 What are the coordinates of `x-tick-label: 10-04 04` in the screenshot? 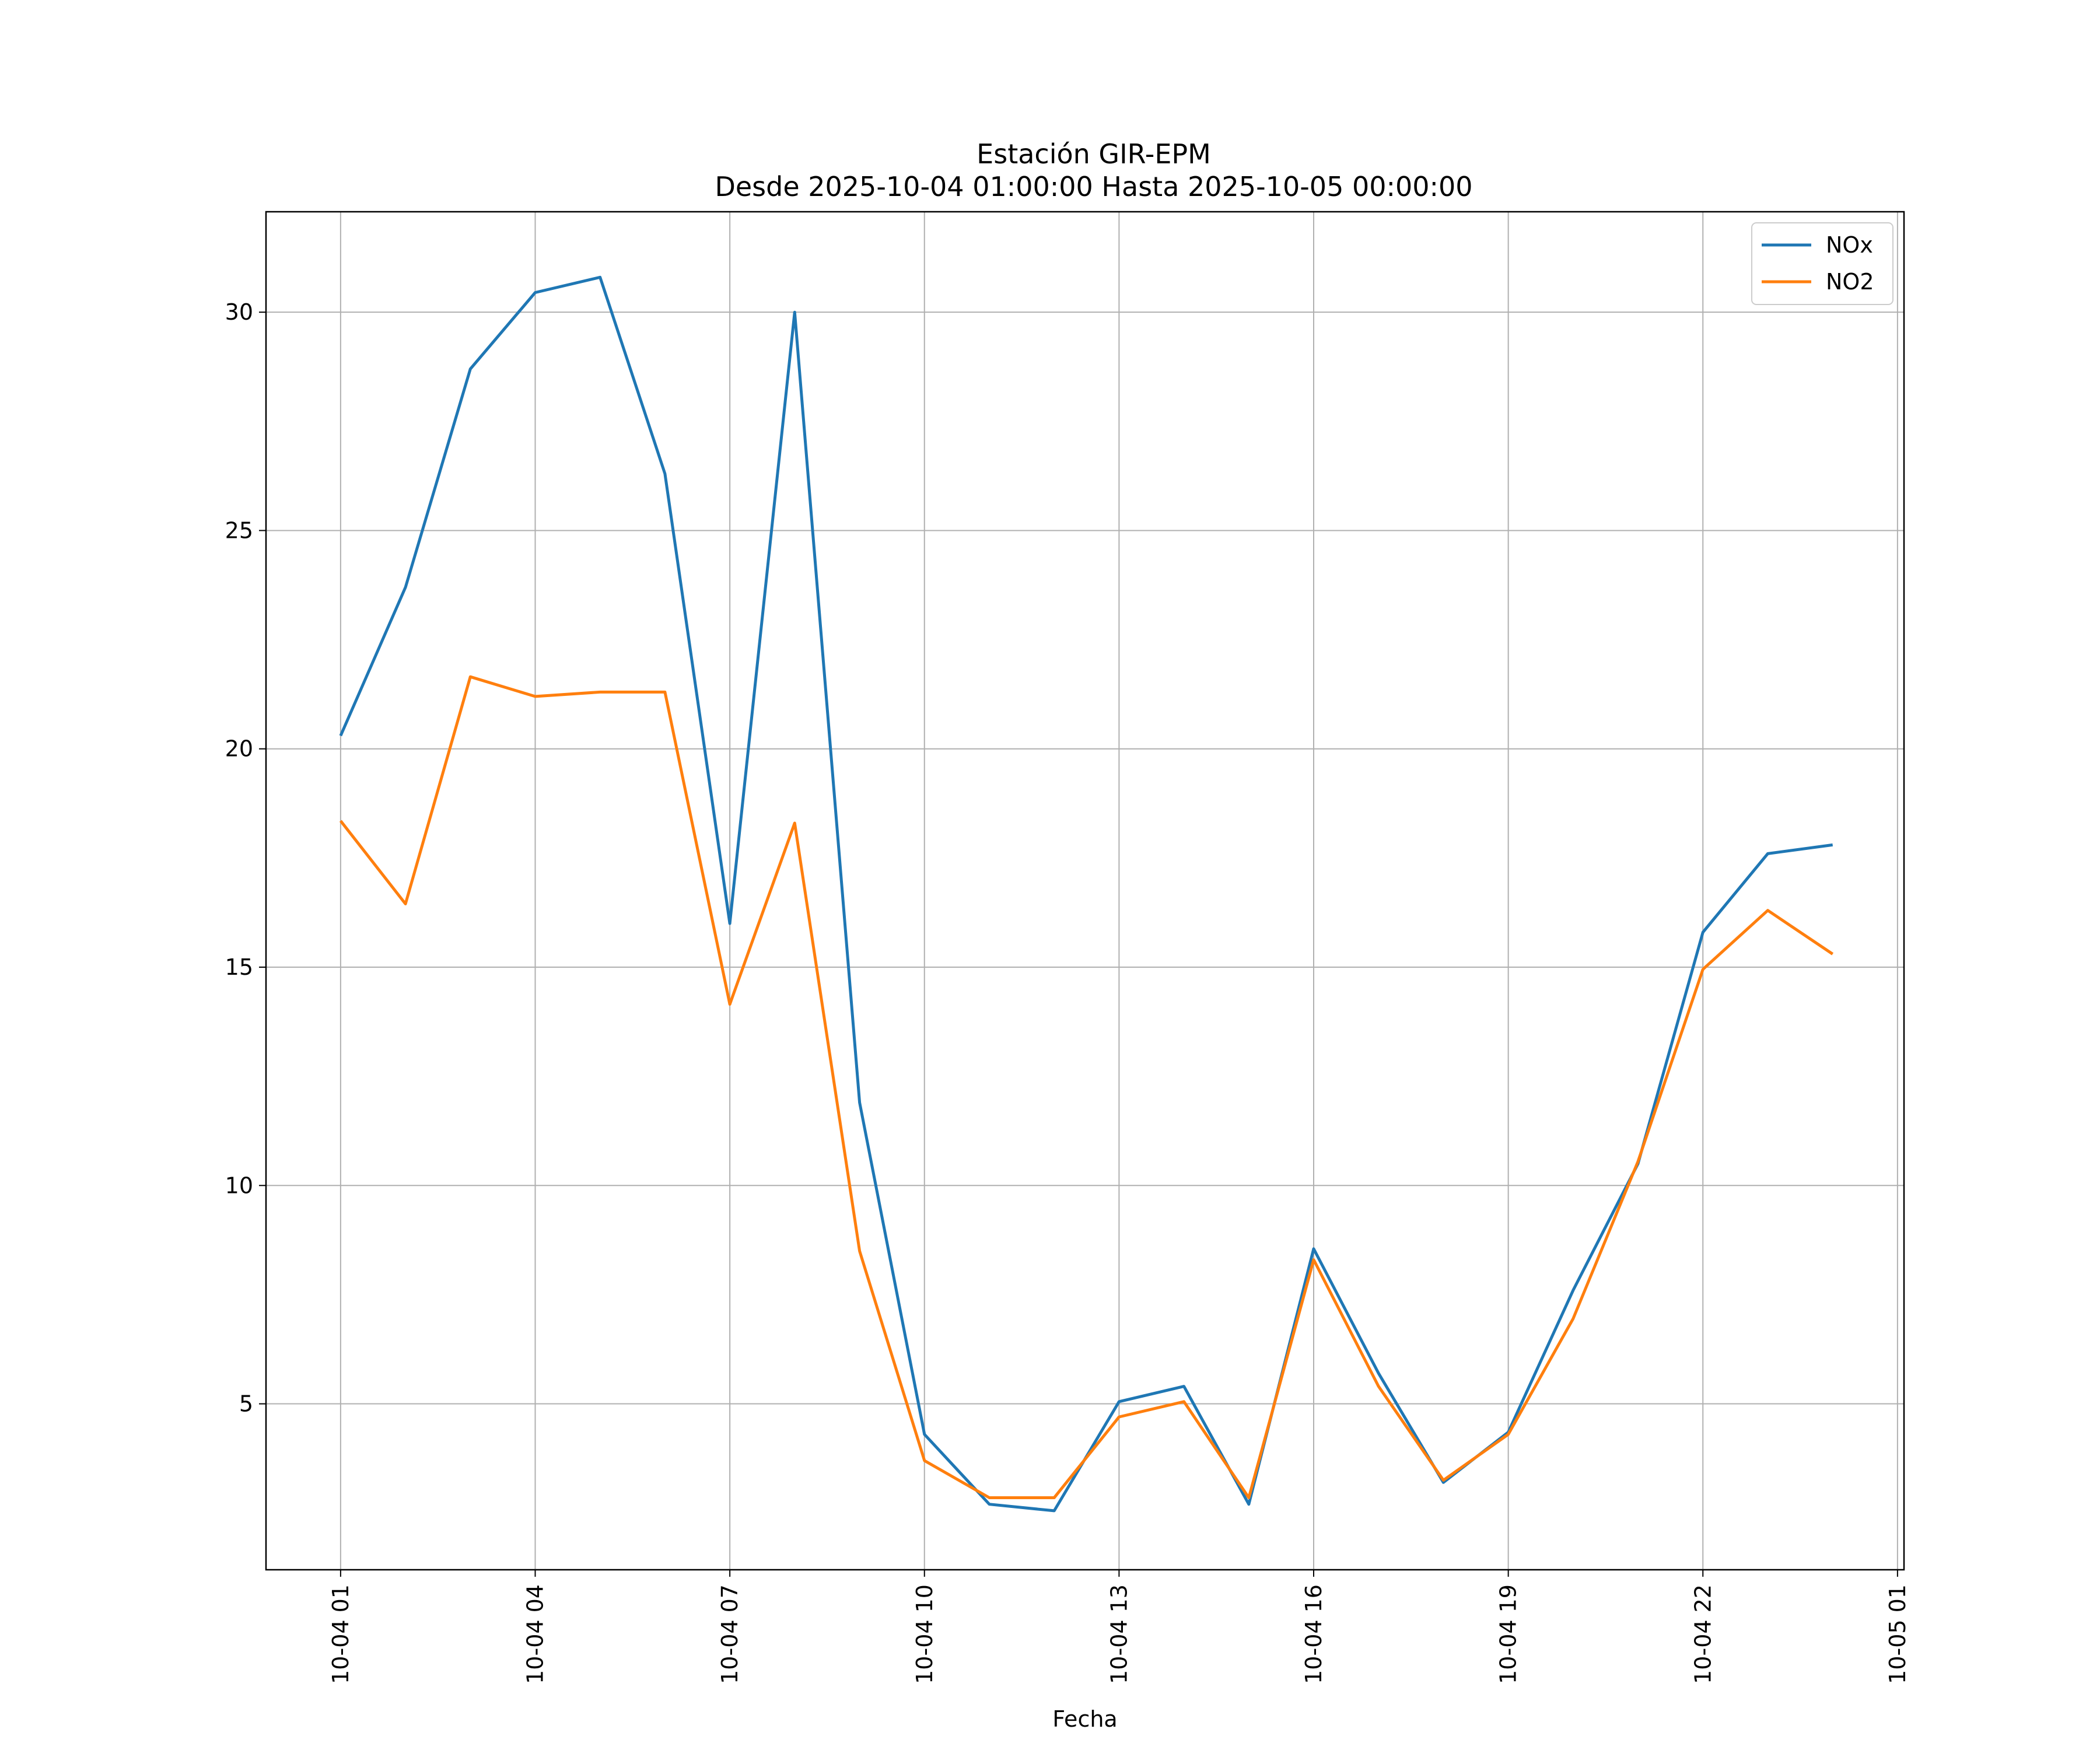 It's located at (535, 1634).